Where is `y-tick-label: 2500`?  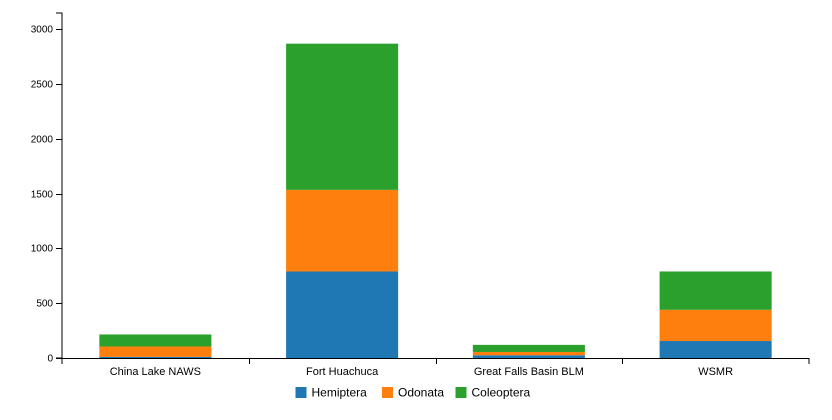 y-tick-label: 2500 is located at coordinates (42, 85).